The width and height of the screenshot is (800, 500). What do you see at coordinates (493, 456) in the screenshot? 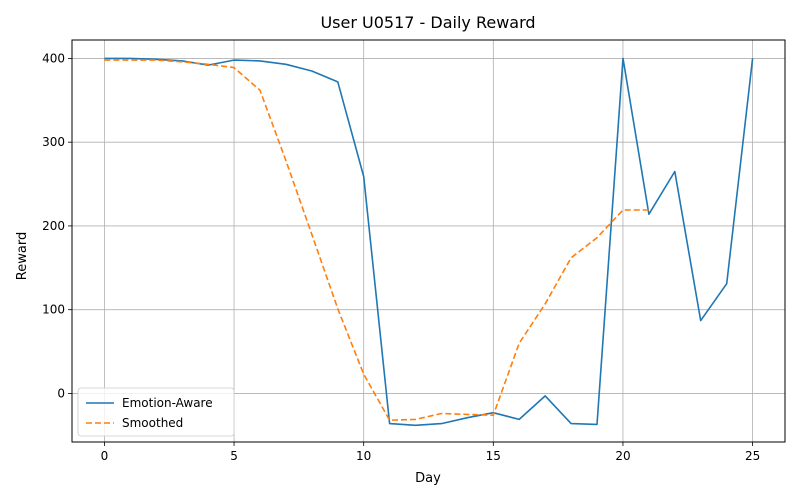
I see `x-tick-label: 15` at bounding box center [493, 456].